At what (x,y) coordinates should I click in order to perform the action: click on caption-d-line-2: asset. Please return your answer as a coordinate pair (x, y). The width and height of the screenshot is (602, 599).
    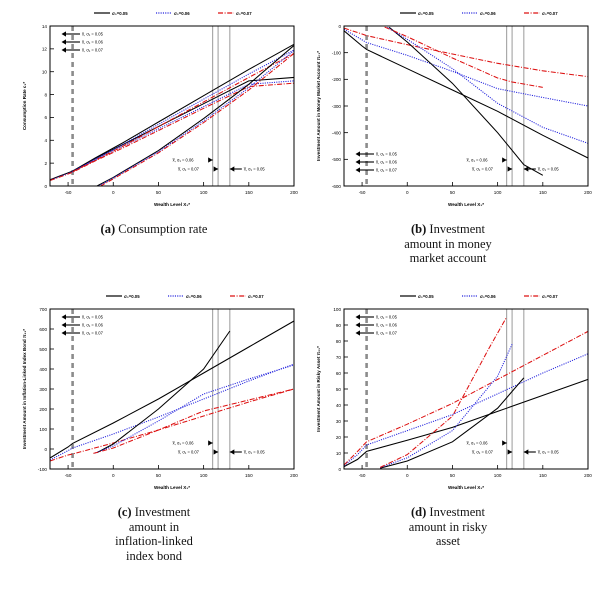
    Looking at the image, I should click on (448, 541).